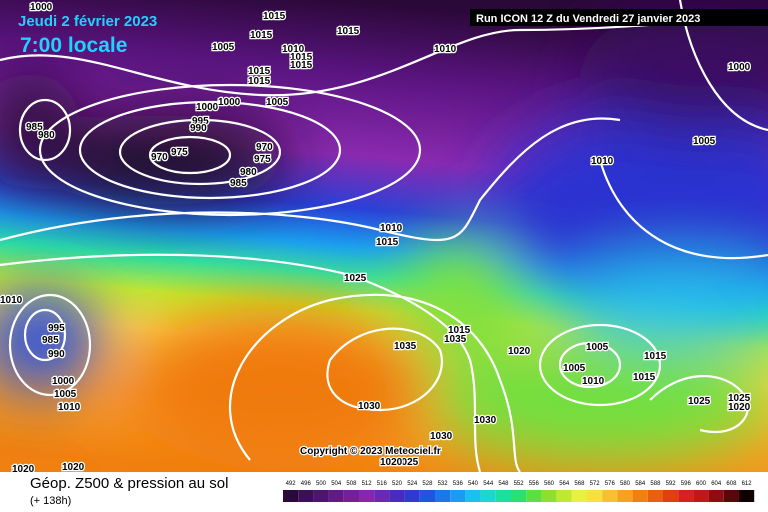 The width and height of the screenshot is (768, 512). Describe the element at coordinates (262, 159) in the screenshot. I see `isobar-label: 975` at that location.